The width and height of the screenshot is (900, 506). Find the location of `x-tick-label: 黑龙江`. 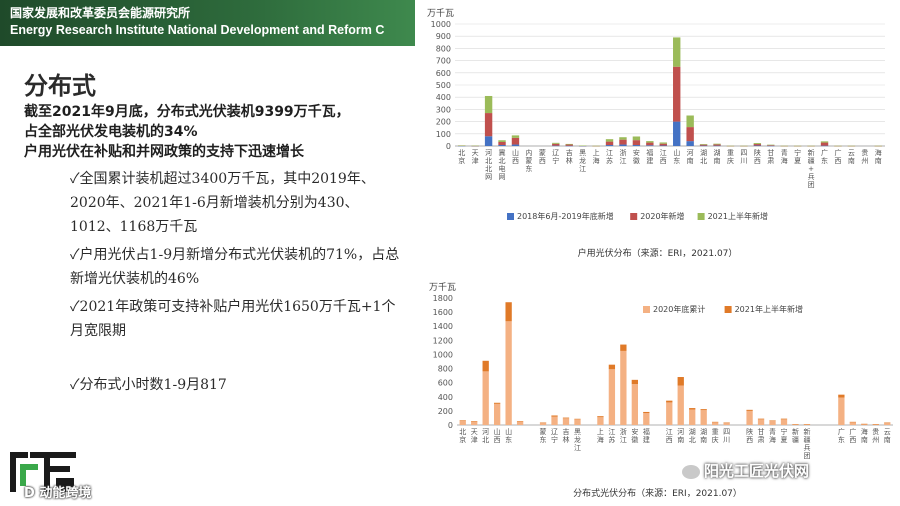

x-tick-label: 黑龙江 is located at coordinates (582, 161).